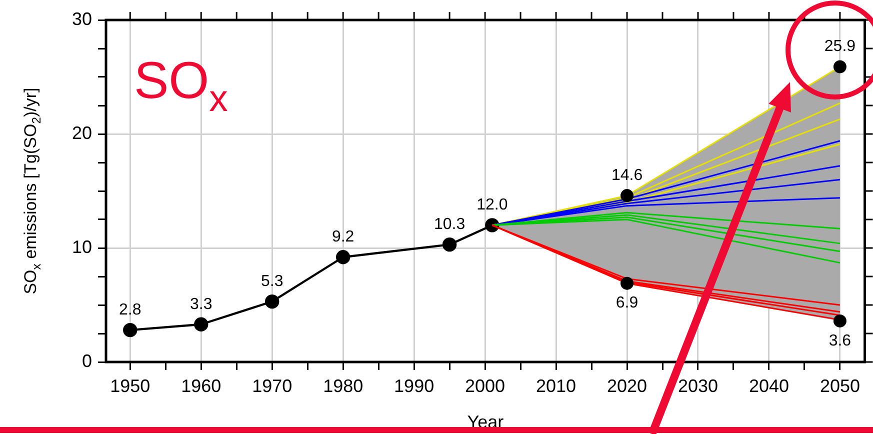 This screenshot has width=873, height=434. Describe the element at coordinates (82, 18) in the screenshot. I see `y-tick-label: 30` at that location.